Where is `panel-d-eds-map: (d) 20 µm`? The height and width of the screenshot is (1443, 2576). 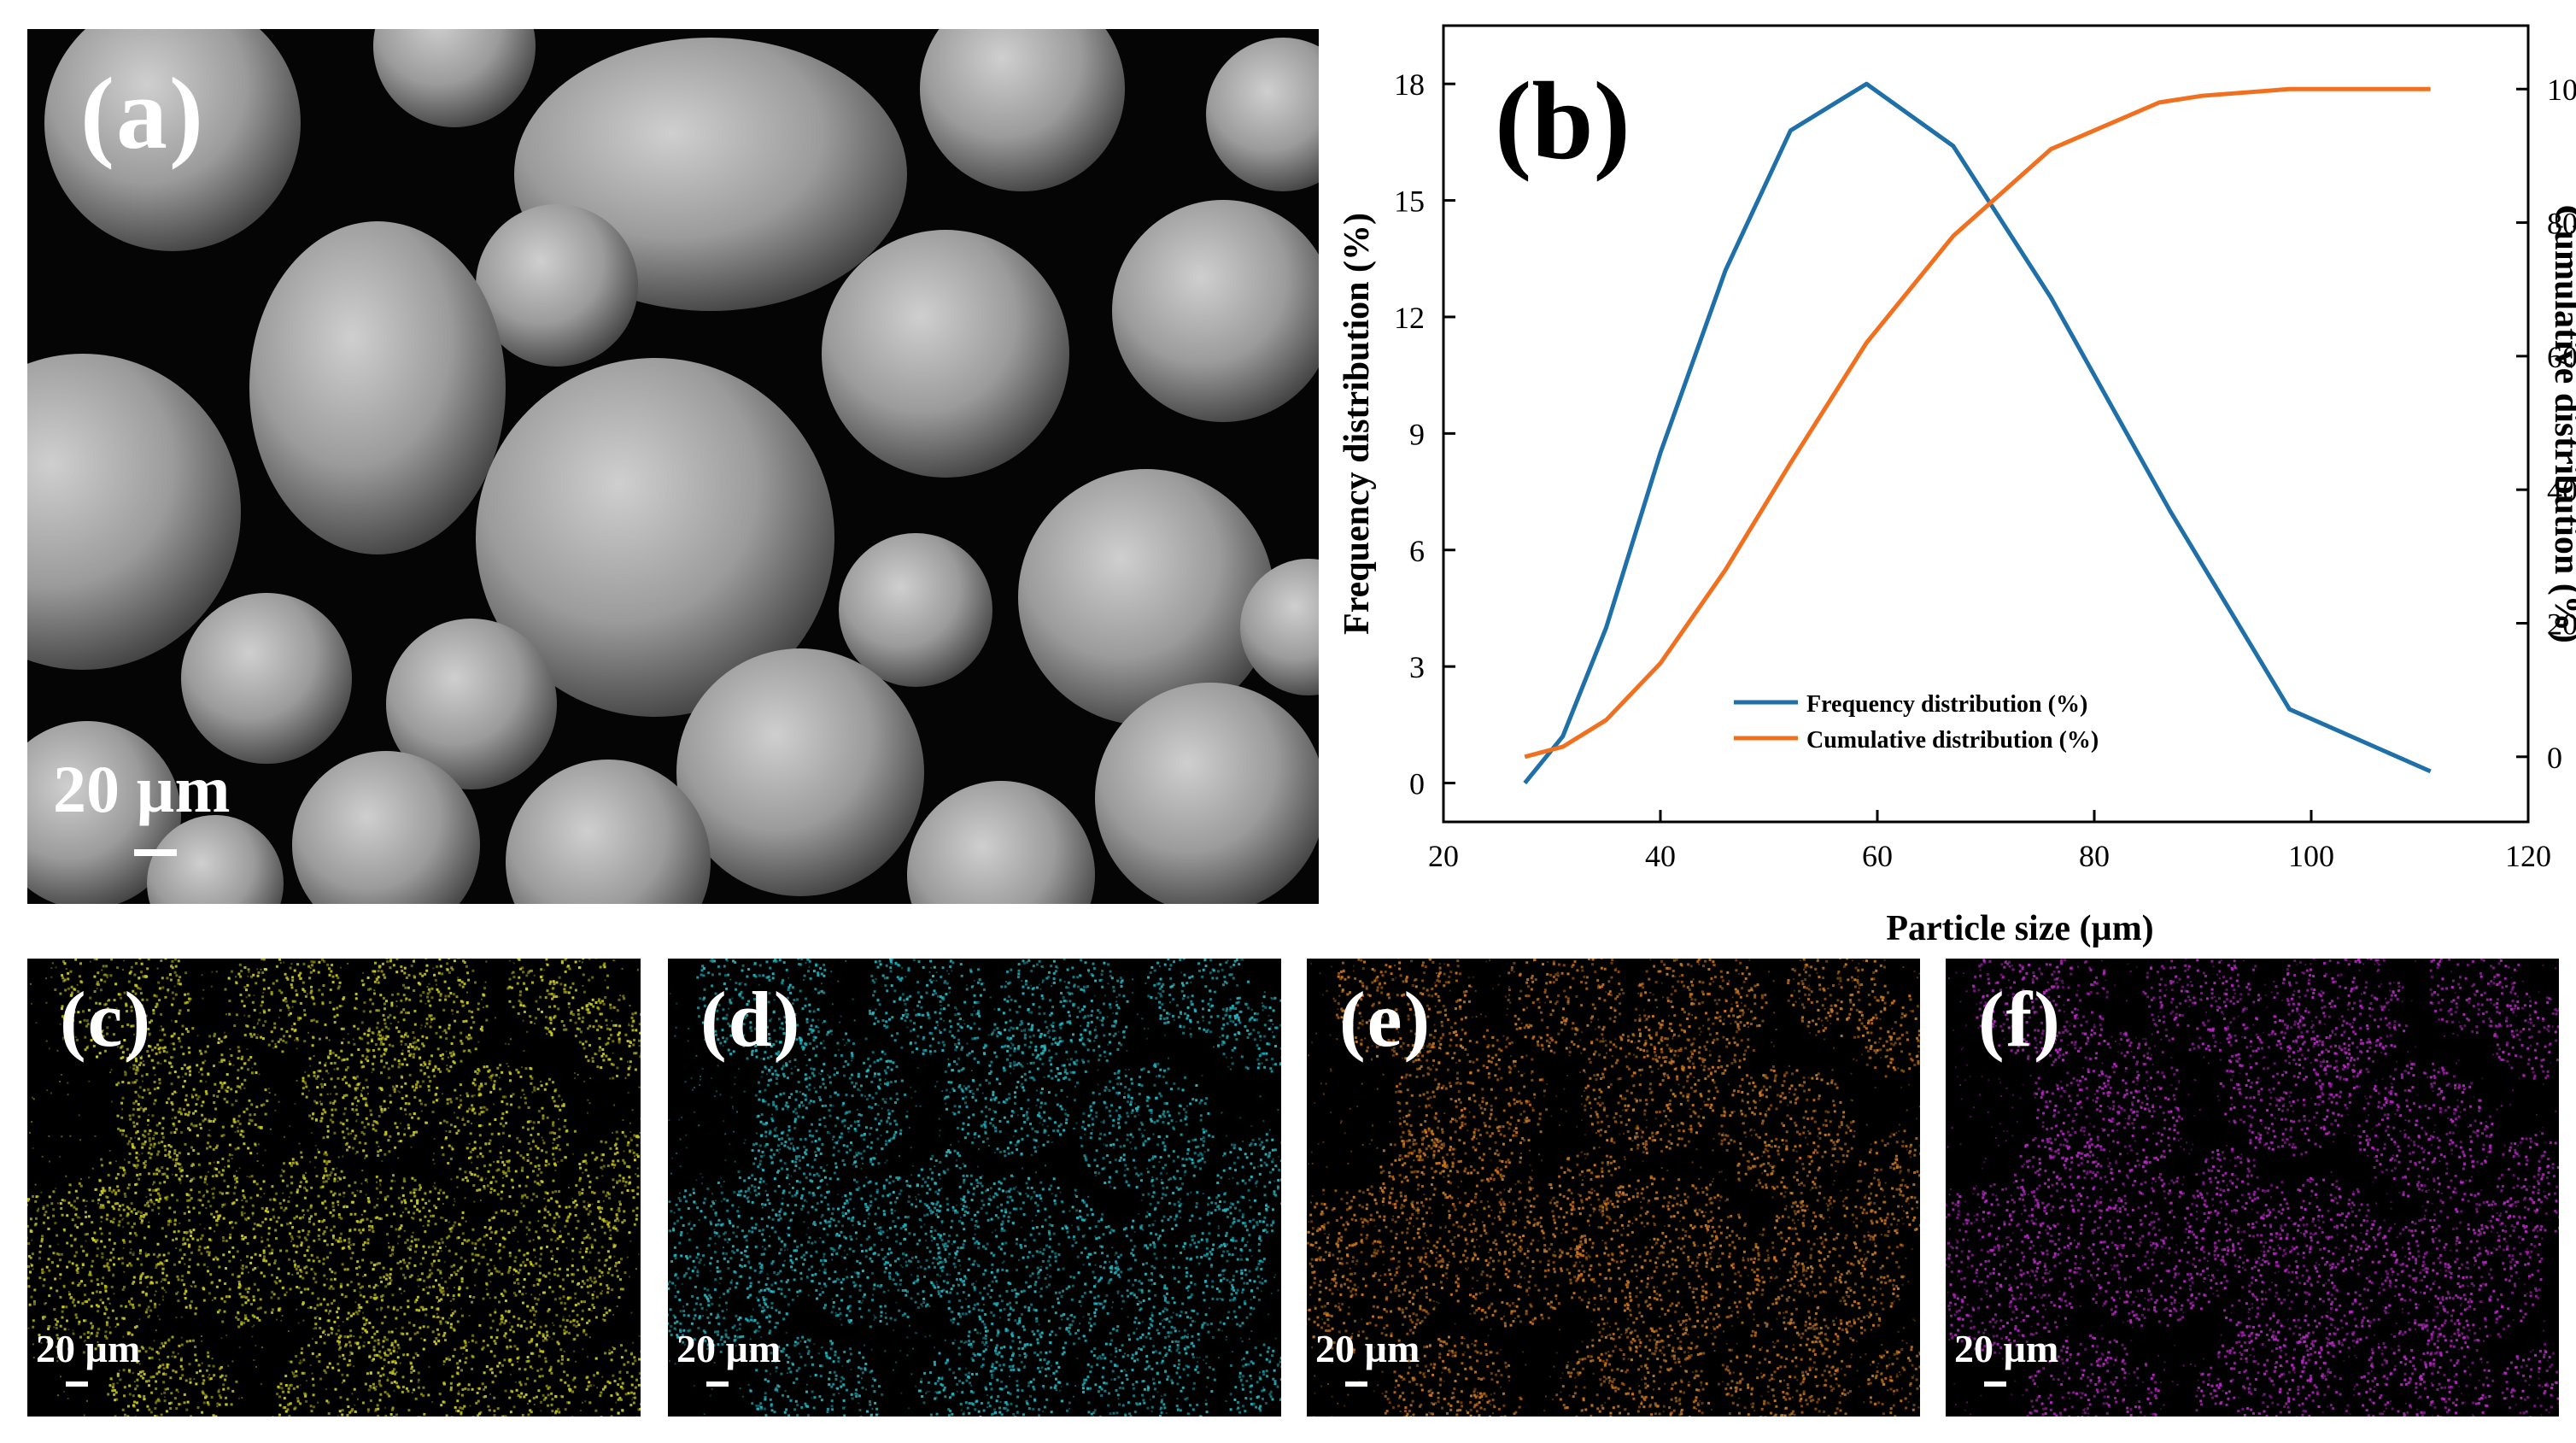 panel-d-eds-map: (d) 20 µm is located at coordinates (974, 1188).